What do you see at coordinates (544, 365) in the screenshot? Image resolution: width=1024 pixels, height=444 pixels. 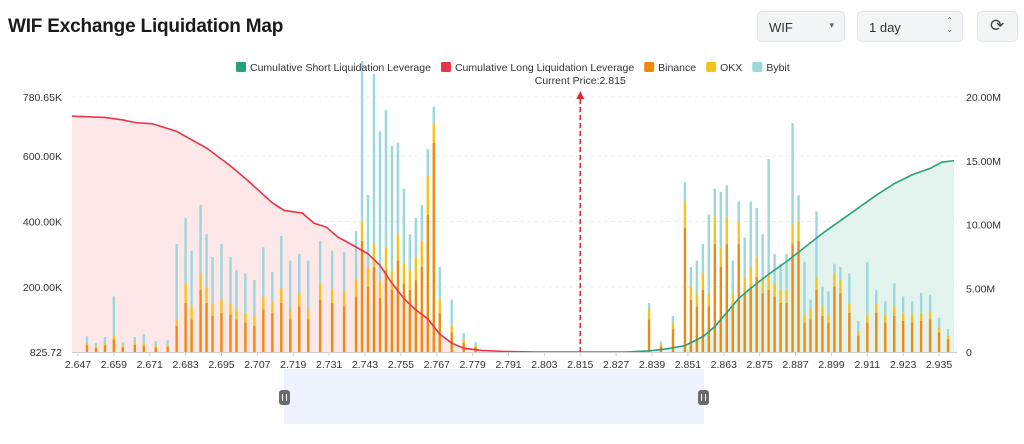 I see `x-axis-tick-label: 2.803` at bounding box center [544, 365].